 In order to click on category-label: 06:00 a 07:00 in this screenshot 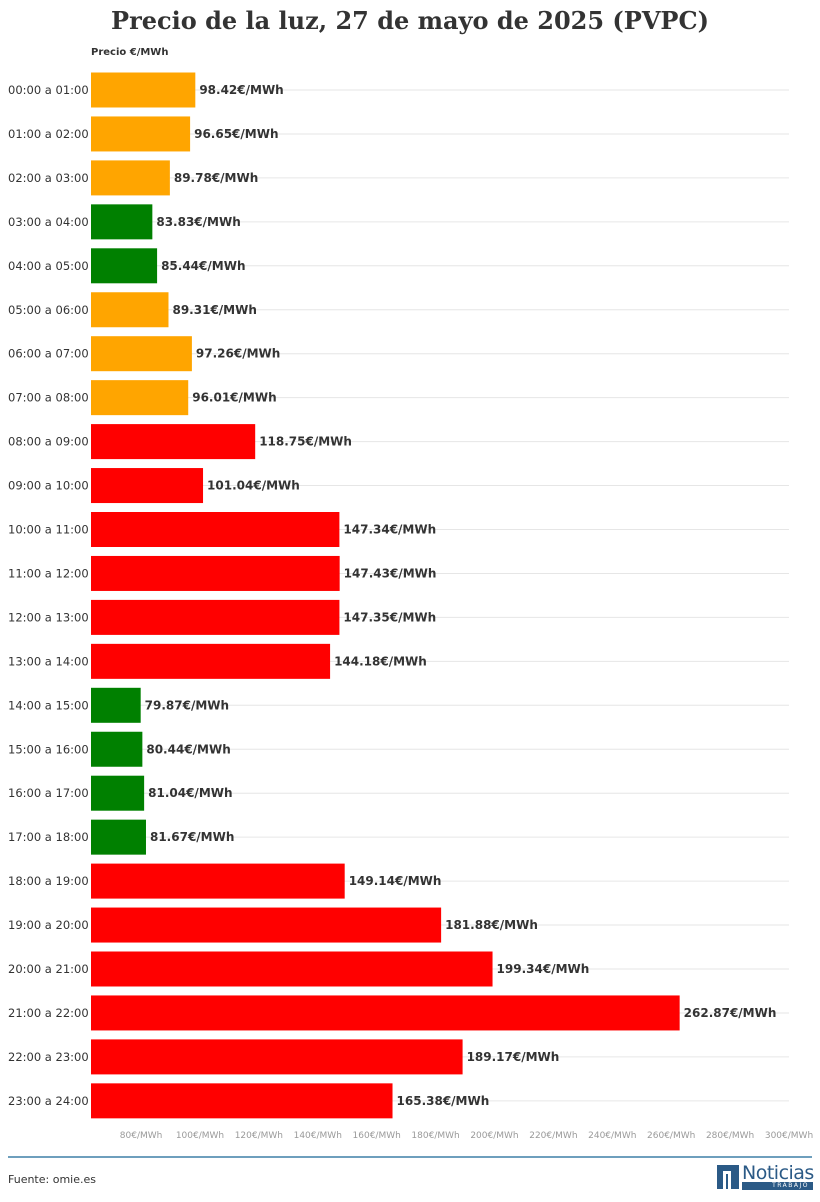, I will do `click(48, 354)`.